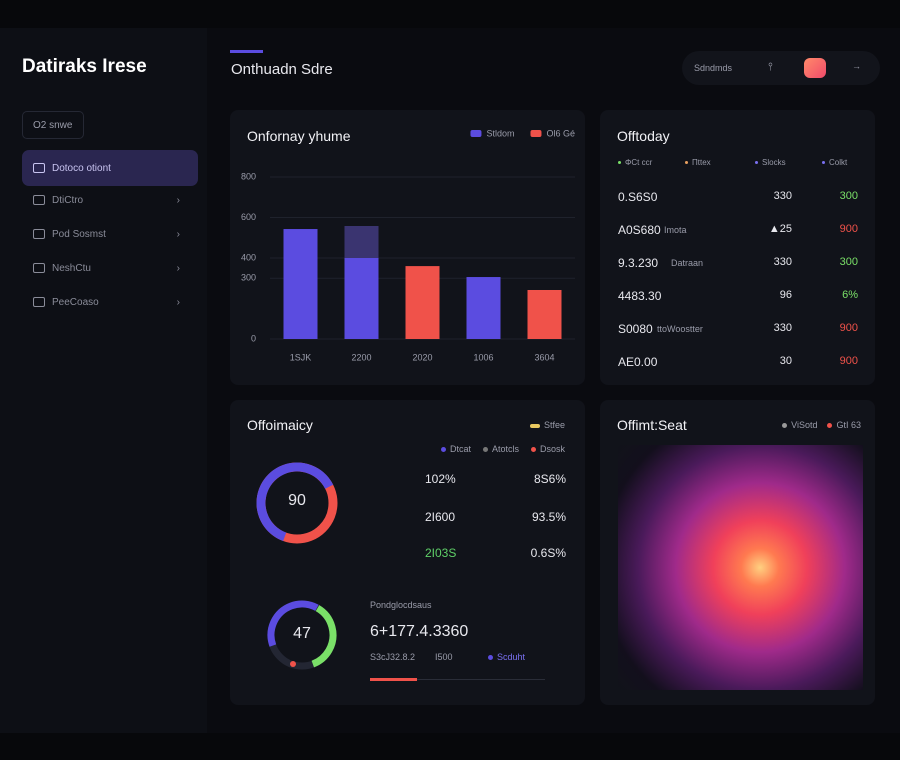 The width and height of the screenshot is (900, 760). What do you see at coordinates (301, 357) in the screenshot?
I see `x-tick-label: 1SJK` at bounding box center [301, 357].